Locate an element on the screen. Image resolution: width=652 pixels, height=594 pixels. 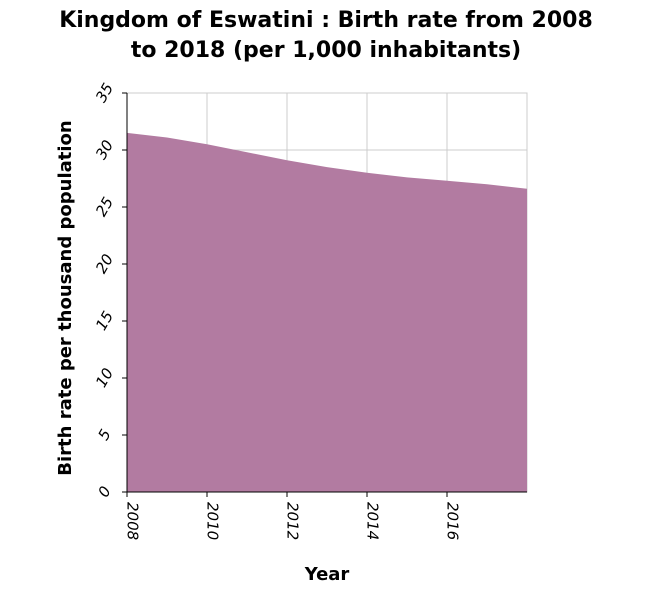
y-tick-labels: 0 5 10 15 20 25 30 35 is located at coordinates (104, 290).